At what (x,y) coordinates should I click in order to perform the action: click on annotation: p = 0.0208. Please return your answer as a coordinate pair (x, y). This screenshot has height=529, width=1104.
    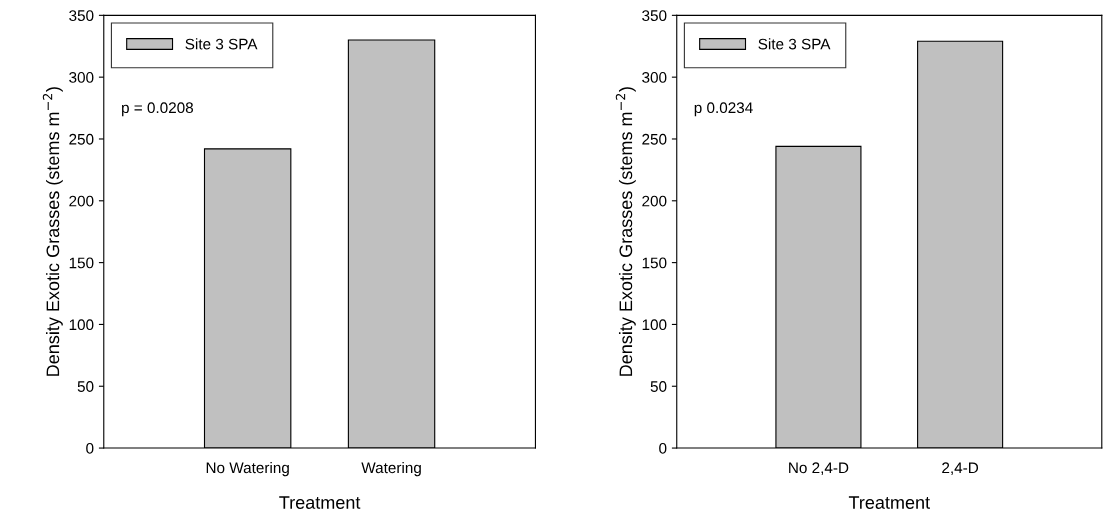
    Looking at the image, I should click on (158, 109).